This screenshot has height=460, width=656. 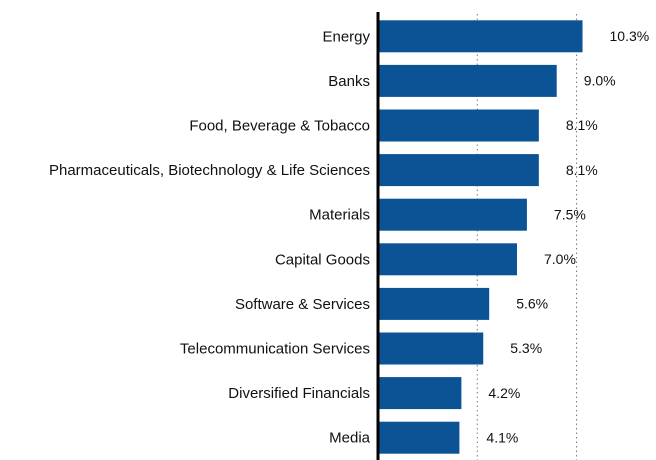 I want to click on category-label: Diversified Financials, so click(x=299, y=393).